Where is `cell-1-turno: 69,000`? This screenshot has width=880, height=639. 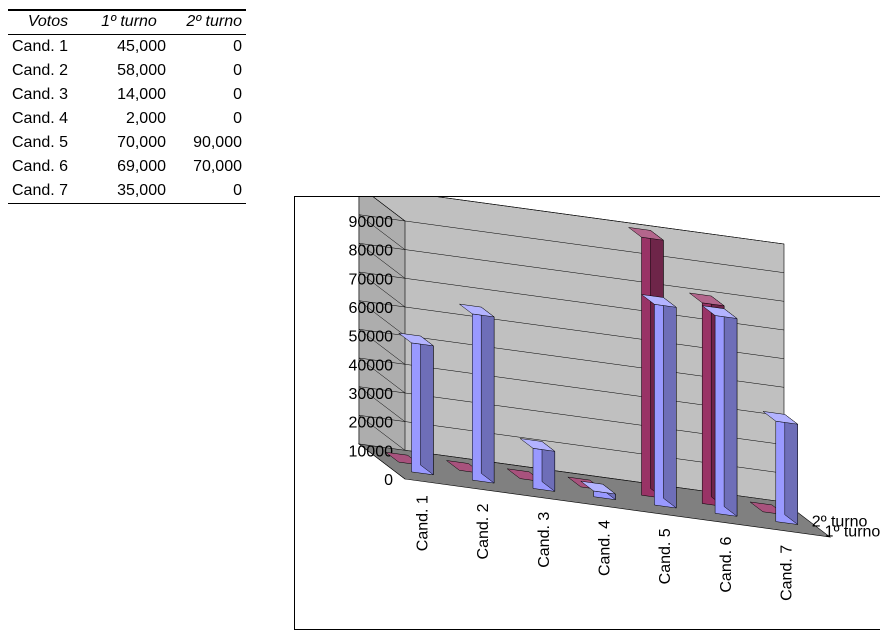 cell-1-turno: 69,000 is located at coordinates (141, 166).